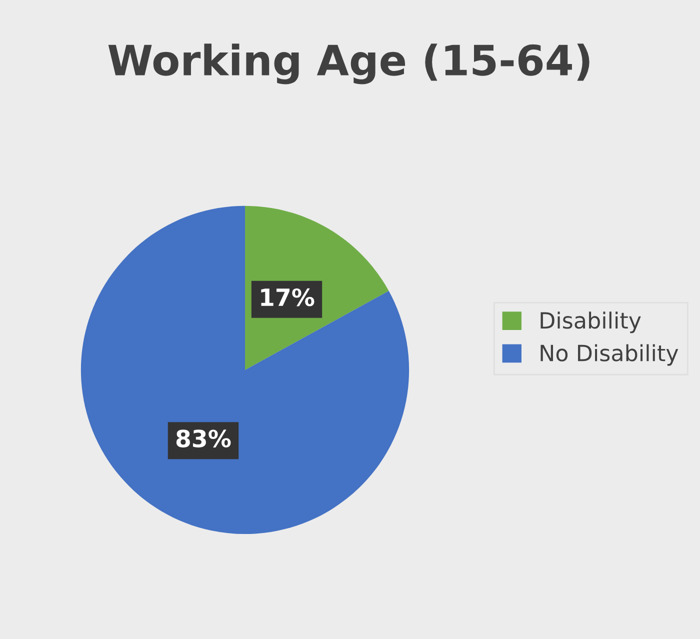 Image resolution: width=700 pixels, height=639 pixels. Describe the element at coordinates (287, 297) in the screenshot. I see `data-label: 17%` at that location.